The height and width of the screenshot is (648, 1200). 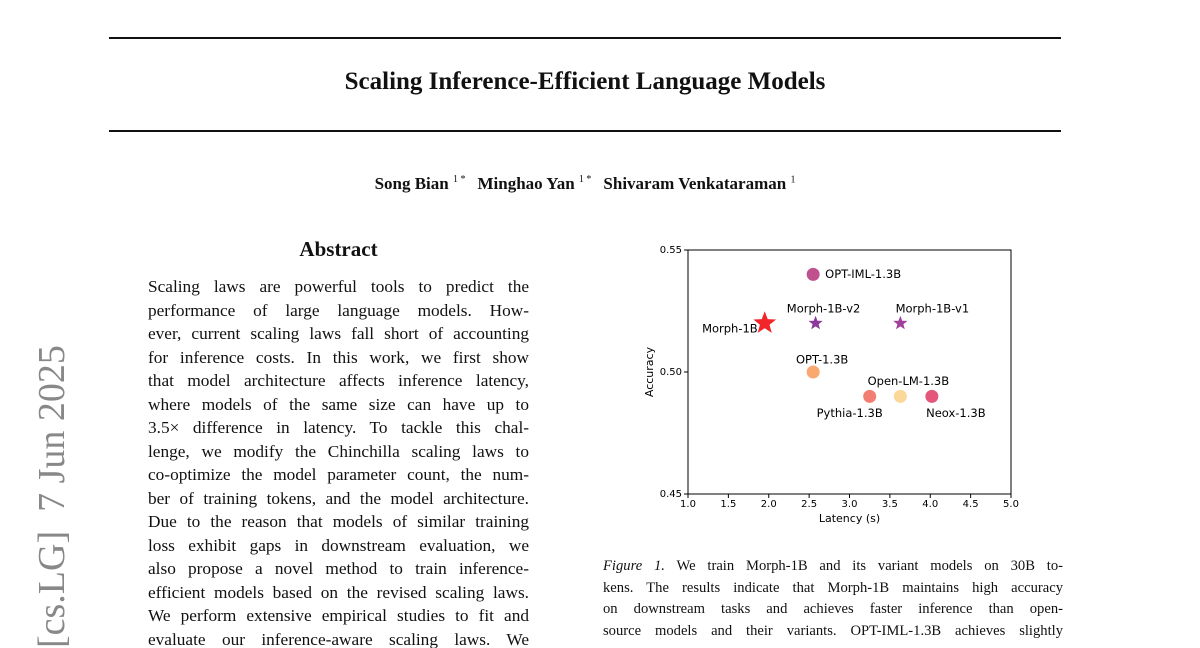 I want to click on y-axis-label: Accuracy, so click(x=649, y=371).